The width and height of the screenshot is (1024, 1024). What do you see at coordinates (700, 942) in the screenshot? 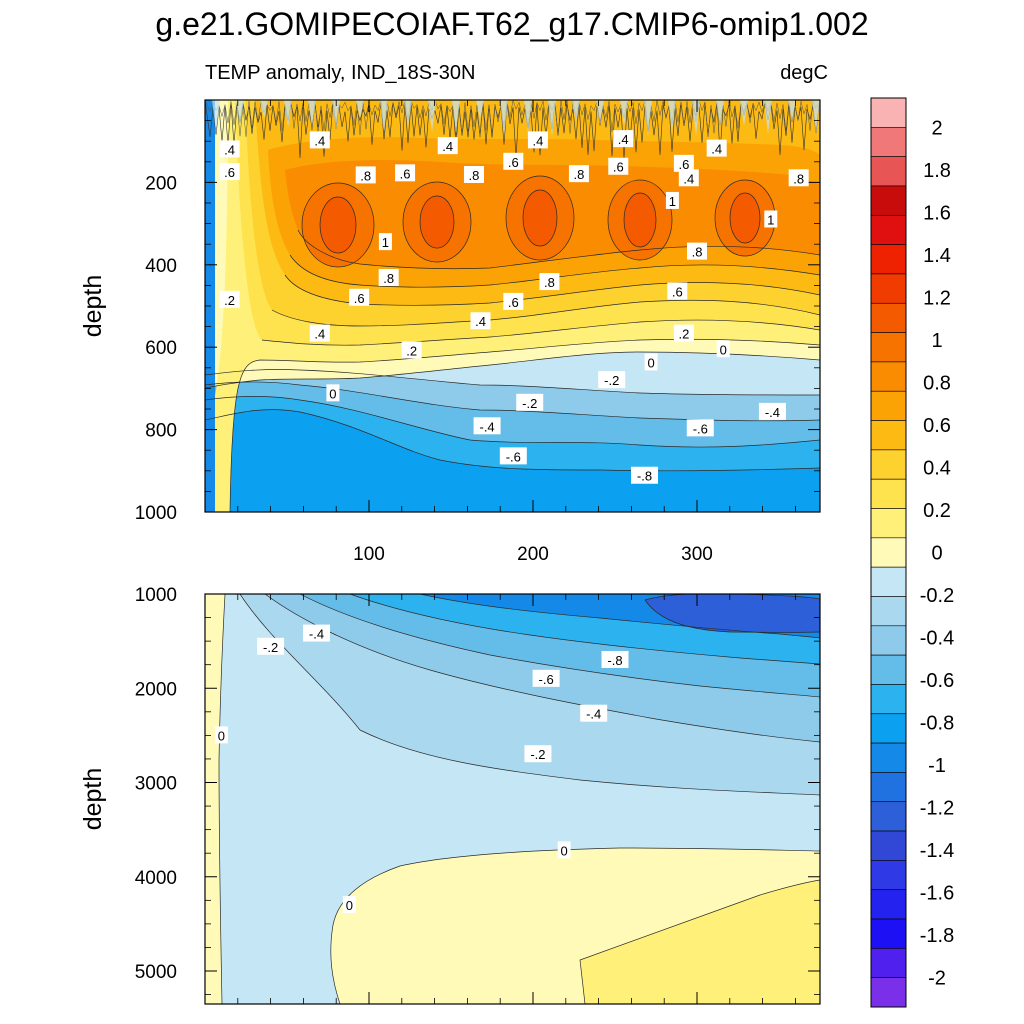
I see `fill-plus-0p2-abyssal` at bounding box center [700, 942].